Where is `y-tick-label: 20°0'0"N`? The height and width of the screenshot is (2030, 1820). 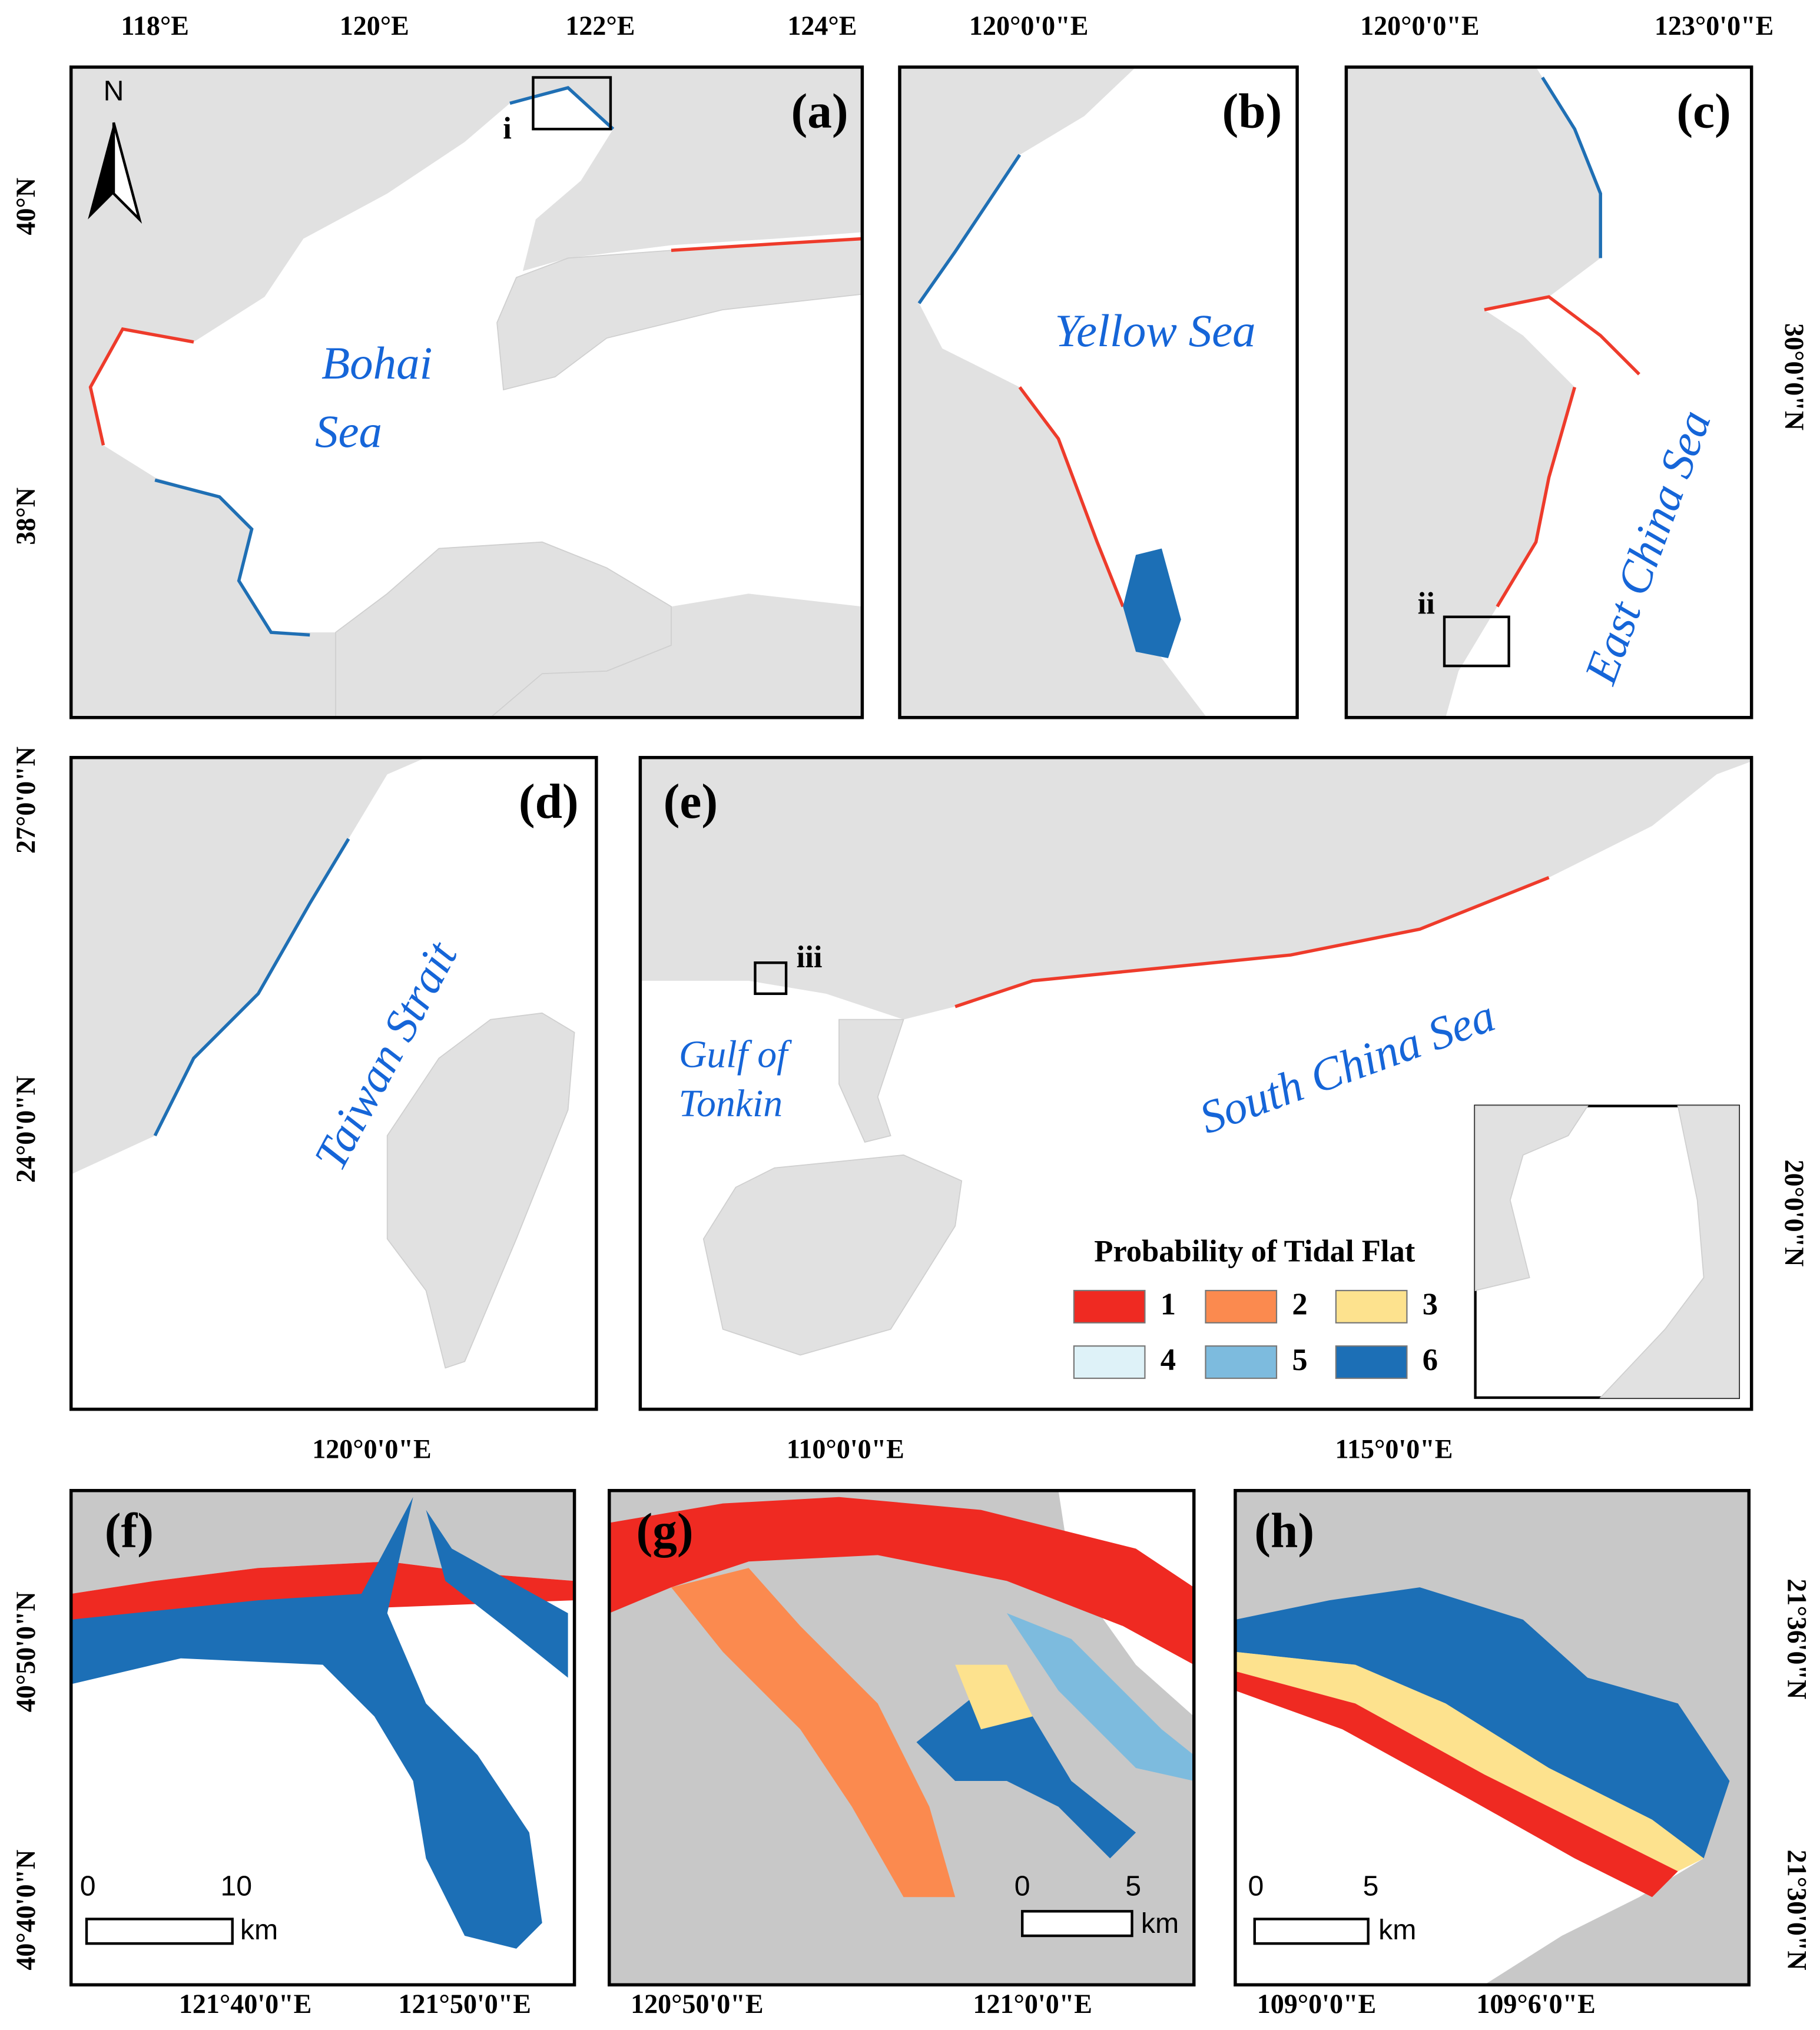 y-tick-label: 20°0'0"N is located at coordinates (1794, 1212).